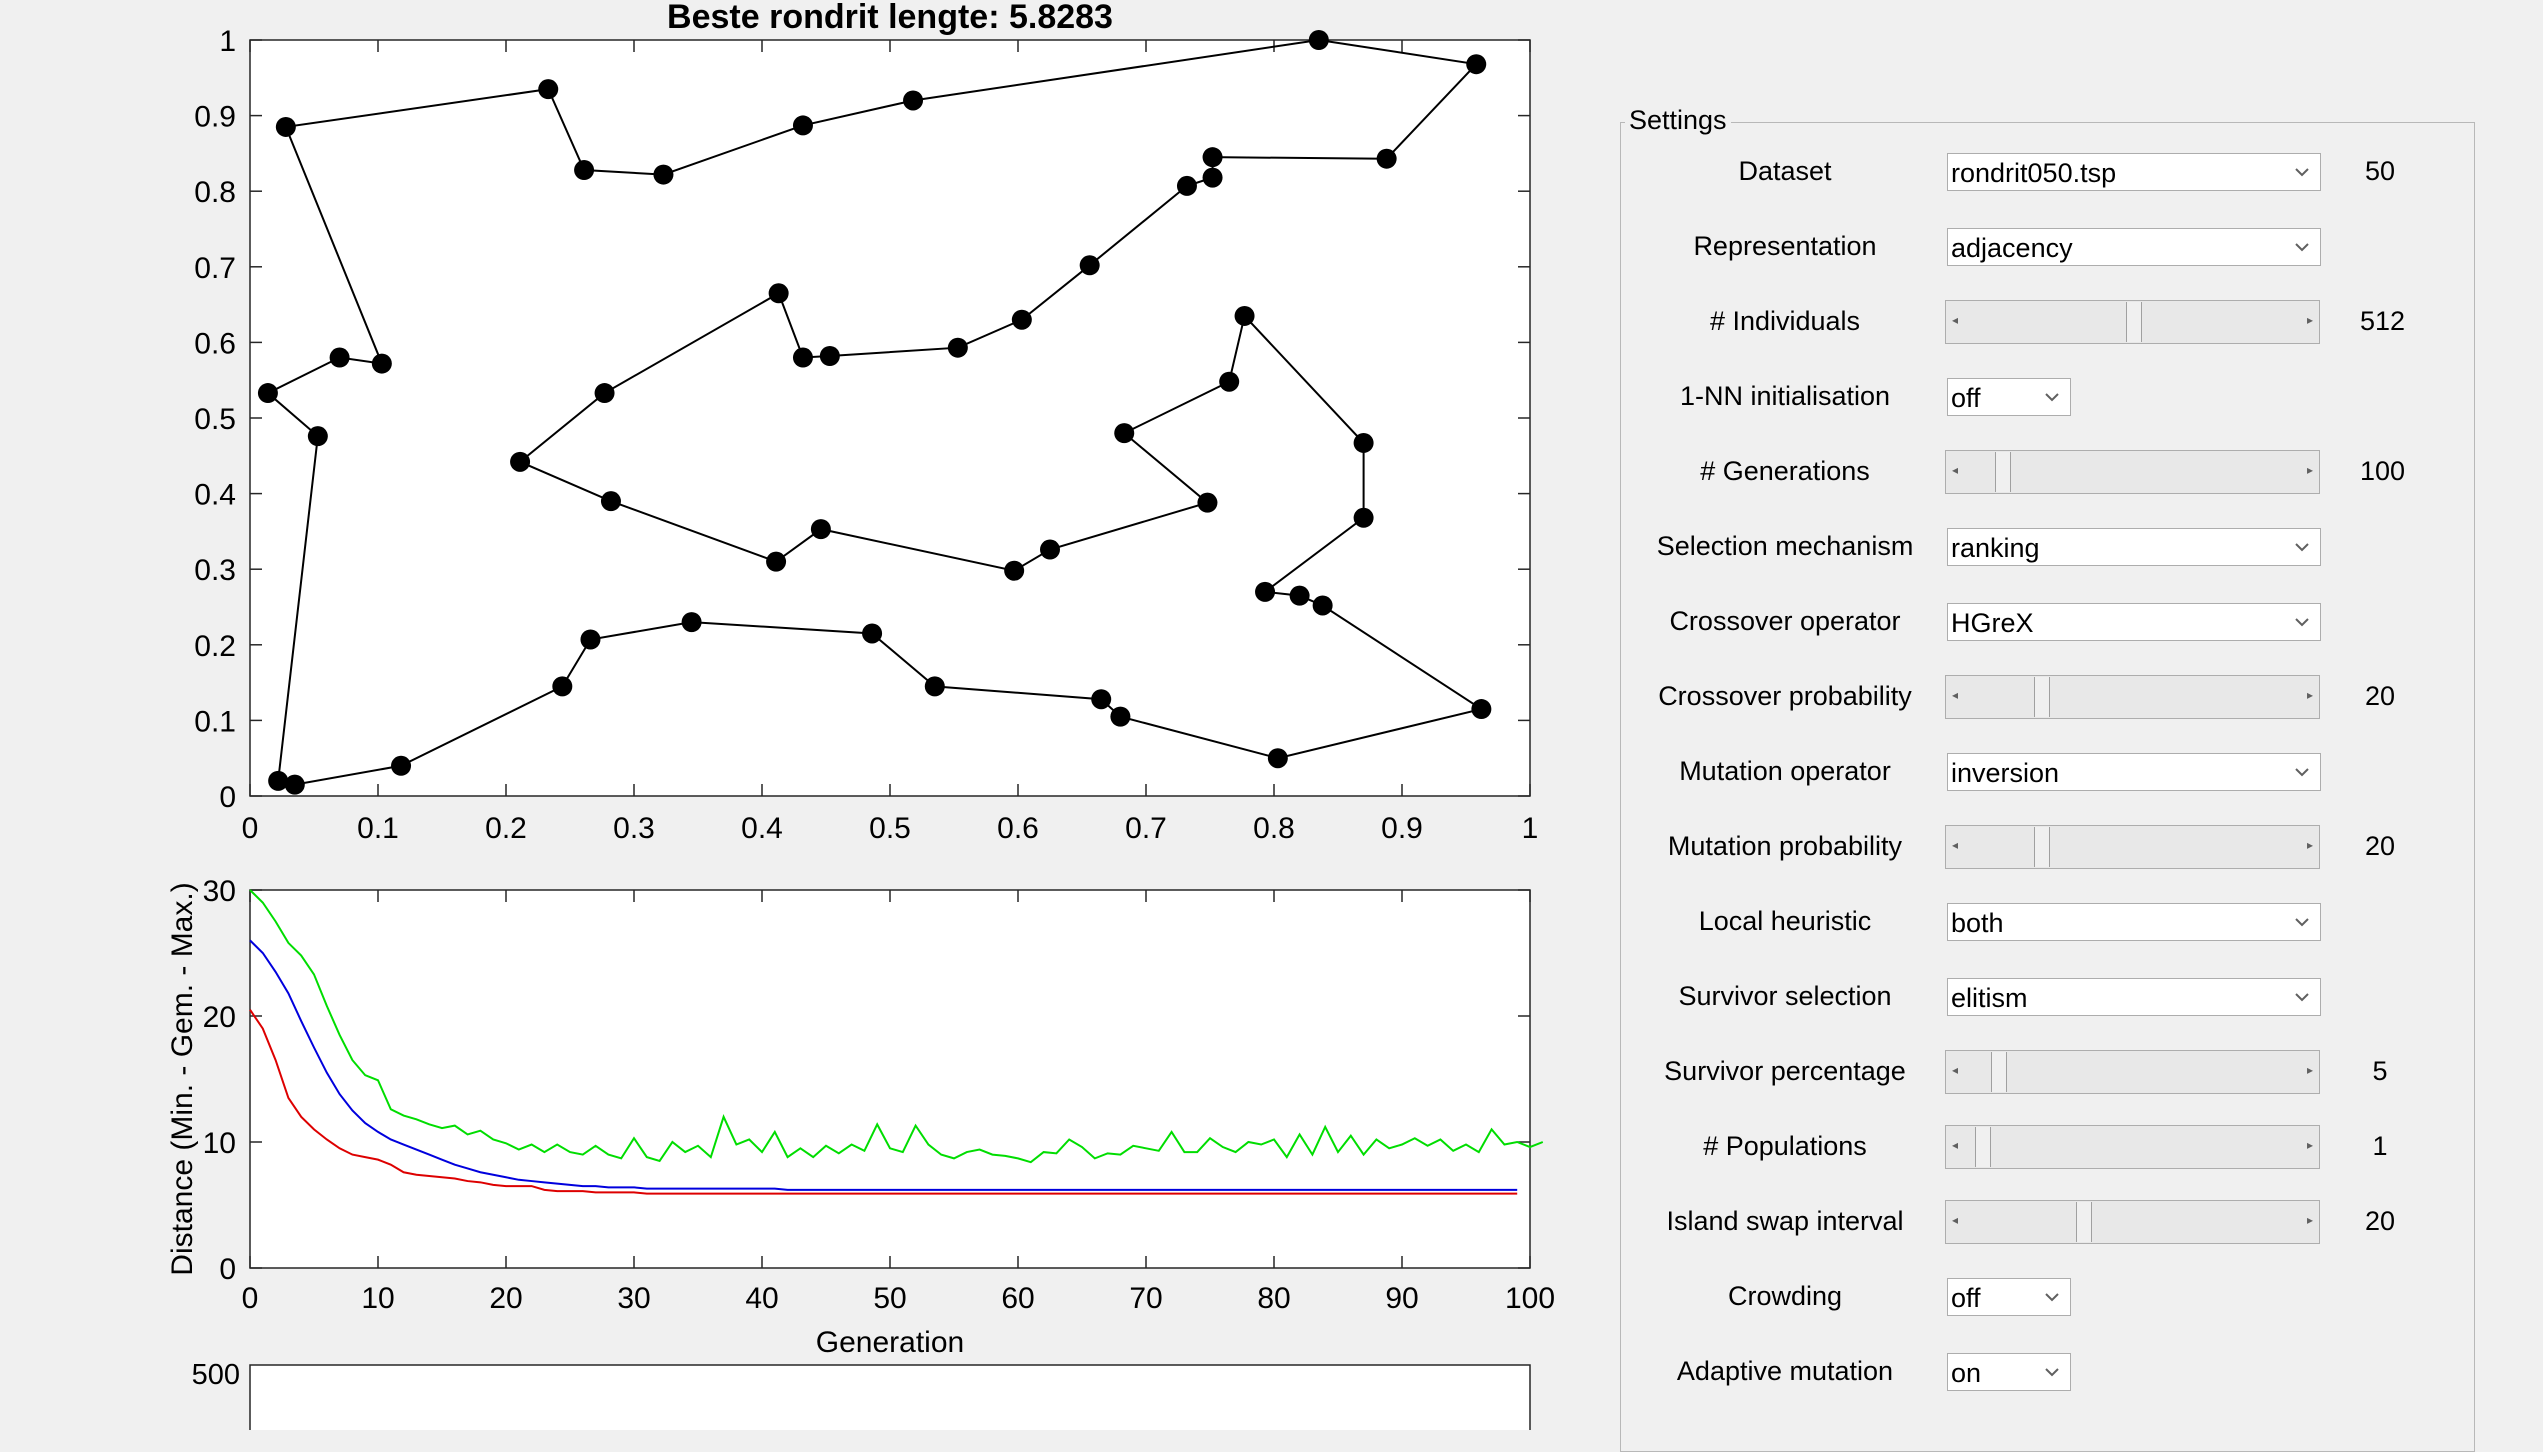 The image size is (2543, 1452). Describe the element at coordinates (227, 797) in the screenshot. I see `tour-ytick-label: 0` at that location.